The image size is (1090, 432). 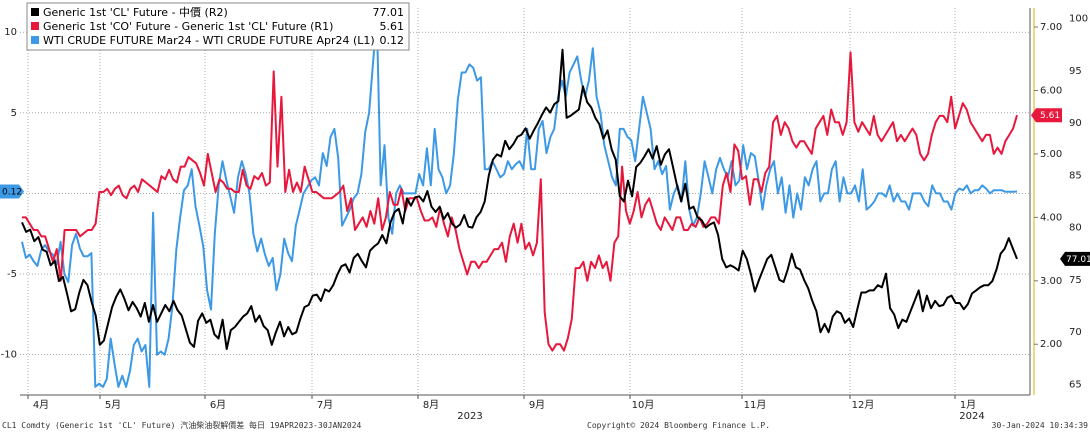 I want to click on legend-box, so click(x=218, y=26).